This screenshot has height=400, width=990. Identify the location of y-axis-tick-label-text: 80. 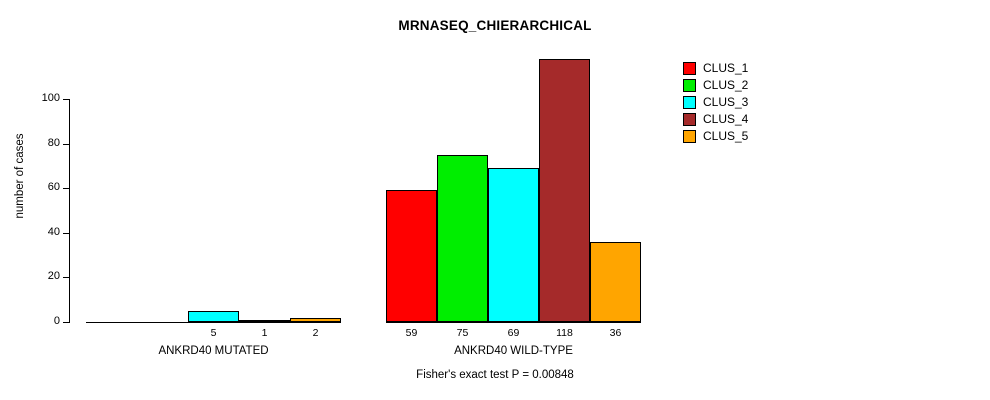
(53, 142).